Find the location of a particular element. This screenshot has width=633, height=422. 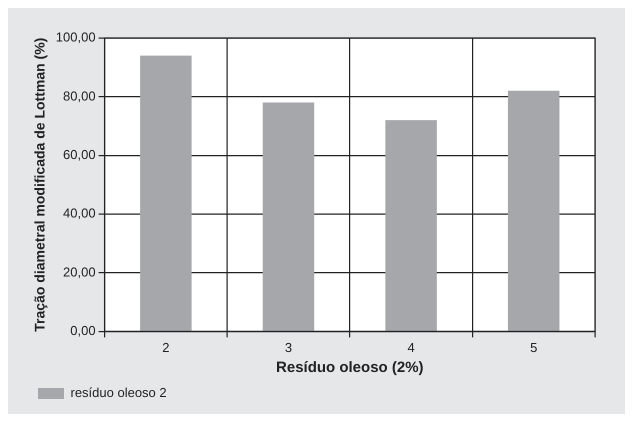

y-tick-label: 60,00 is located at coordinates (79, 154).